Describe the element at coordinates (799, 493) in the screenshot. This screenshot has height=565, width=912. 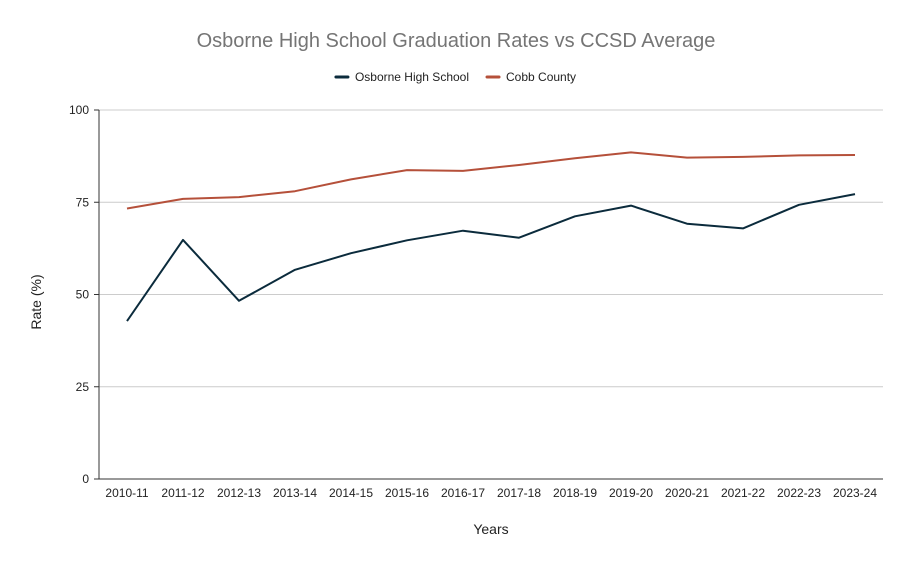
I see `x-tick-label: 2022-23` at that location.